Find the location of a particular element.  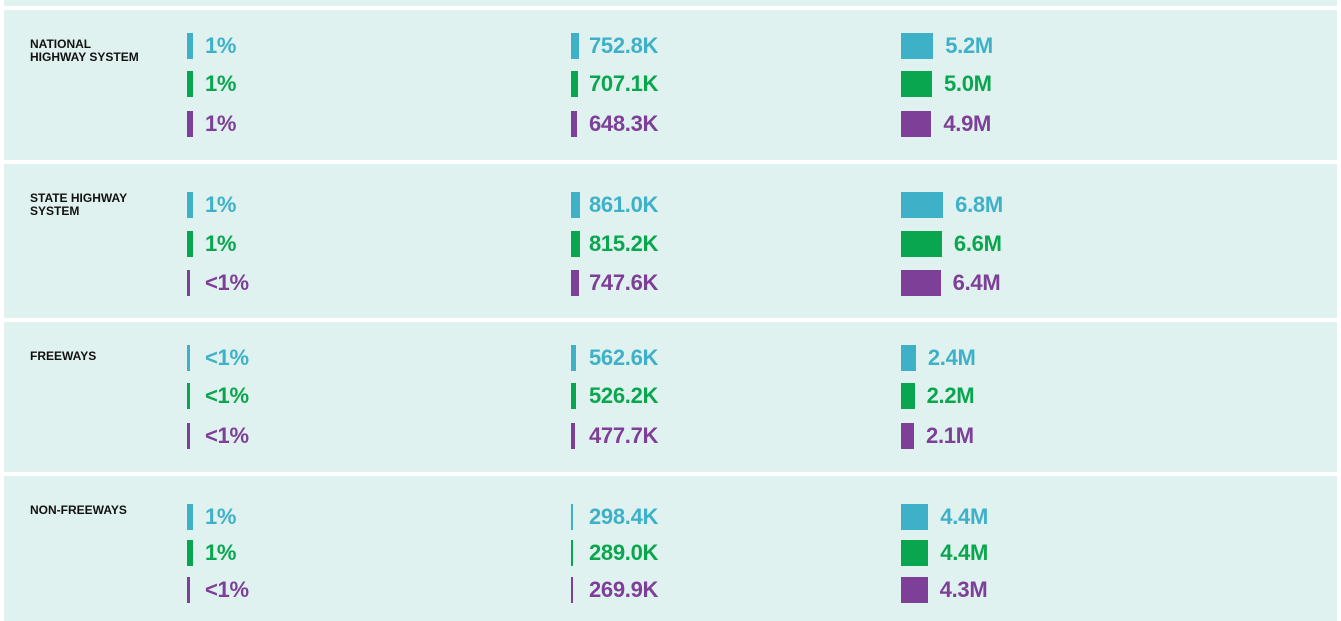

value-label: 815.2K is located at coordinates (624, 243).